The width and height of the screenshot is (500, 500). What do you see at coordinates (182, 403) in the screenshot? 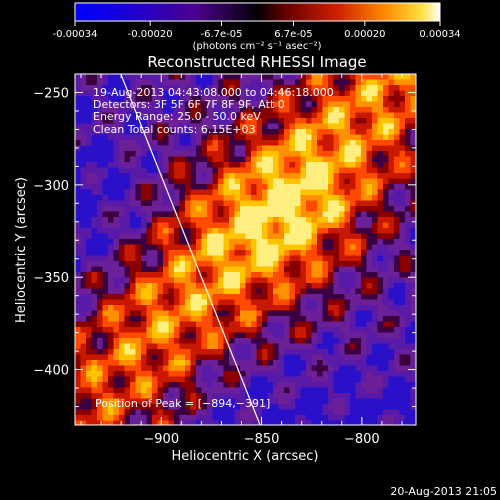
I see `peak-position-label: Position of Peak = [−894,−391]` at bounding box center [182, 403].